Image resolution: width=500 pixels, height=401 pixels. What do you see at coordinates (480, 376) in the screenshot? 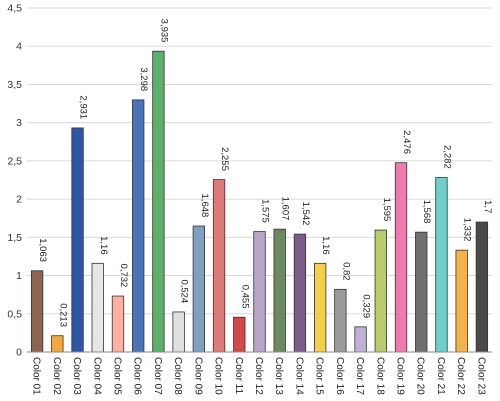
I see `x-tick-label: Color 23` at bounding box center [480, 376].